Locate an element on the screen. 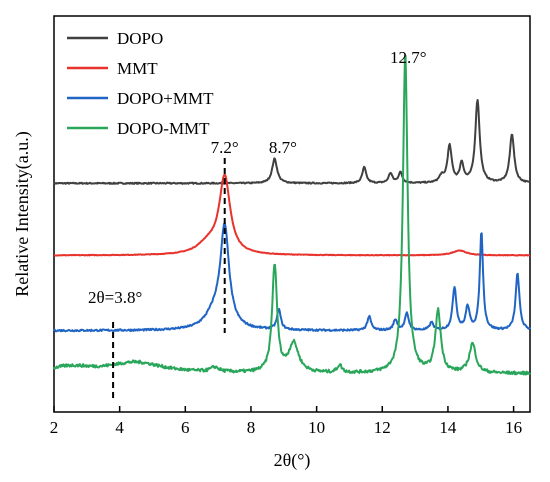 The image size is (550, 482). x-tick-label: 6 is located at coordinates (185, 427).